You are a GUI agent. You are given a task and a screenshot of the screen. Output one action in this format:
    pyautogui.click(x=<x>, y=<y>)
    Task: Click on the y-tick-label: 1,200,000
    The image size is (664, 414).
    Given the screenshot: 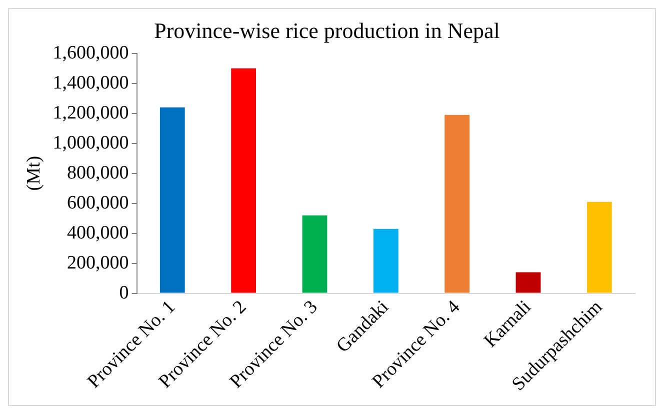 What is the action you would take?
    pyautogui.click(x=90, y=113)
    